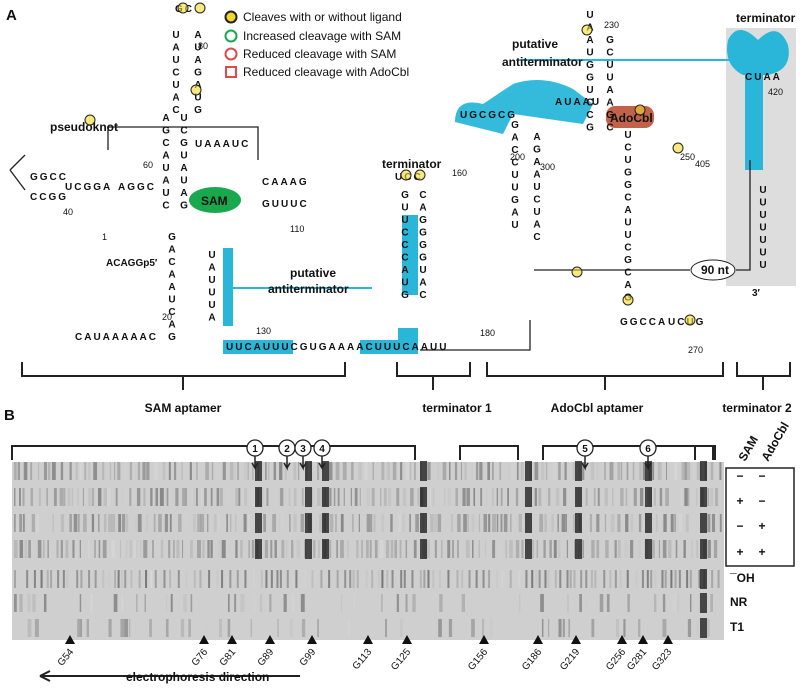 This screenshot has height=691, width=800. I want to click on condition-sign: −, so click(739, 526).